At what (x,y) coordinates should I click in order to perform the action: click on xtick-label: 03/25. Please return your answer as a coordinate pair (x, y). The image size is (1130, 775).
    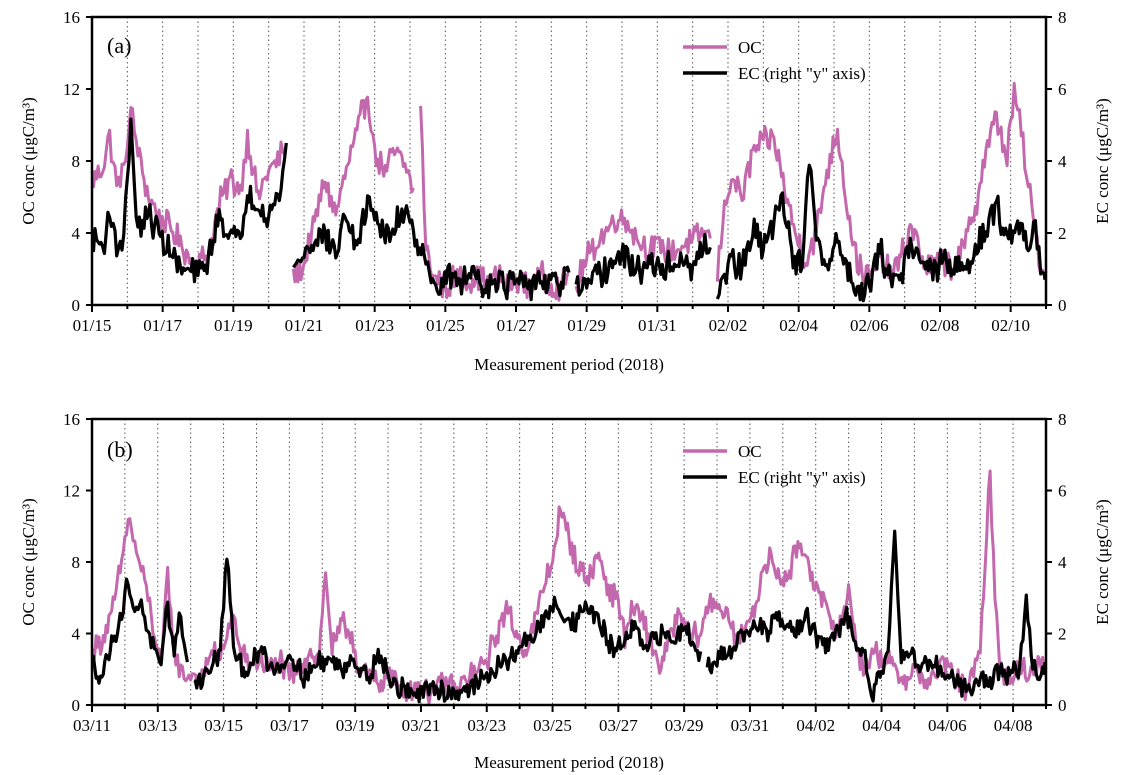
    Looking at the image, I should click on (552, 725).